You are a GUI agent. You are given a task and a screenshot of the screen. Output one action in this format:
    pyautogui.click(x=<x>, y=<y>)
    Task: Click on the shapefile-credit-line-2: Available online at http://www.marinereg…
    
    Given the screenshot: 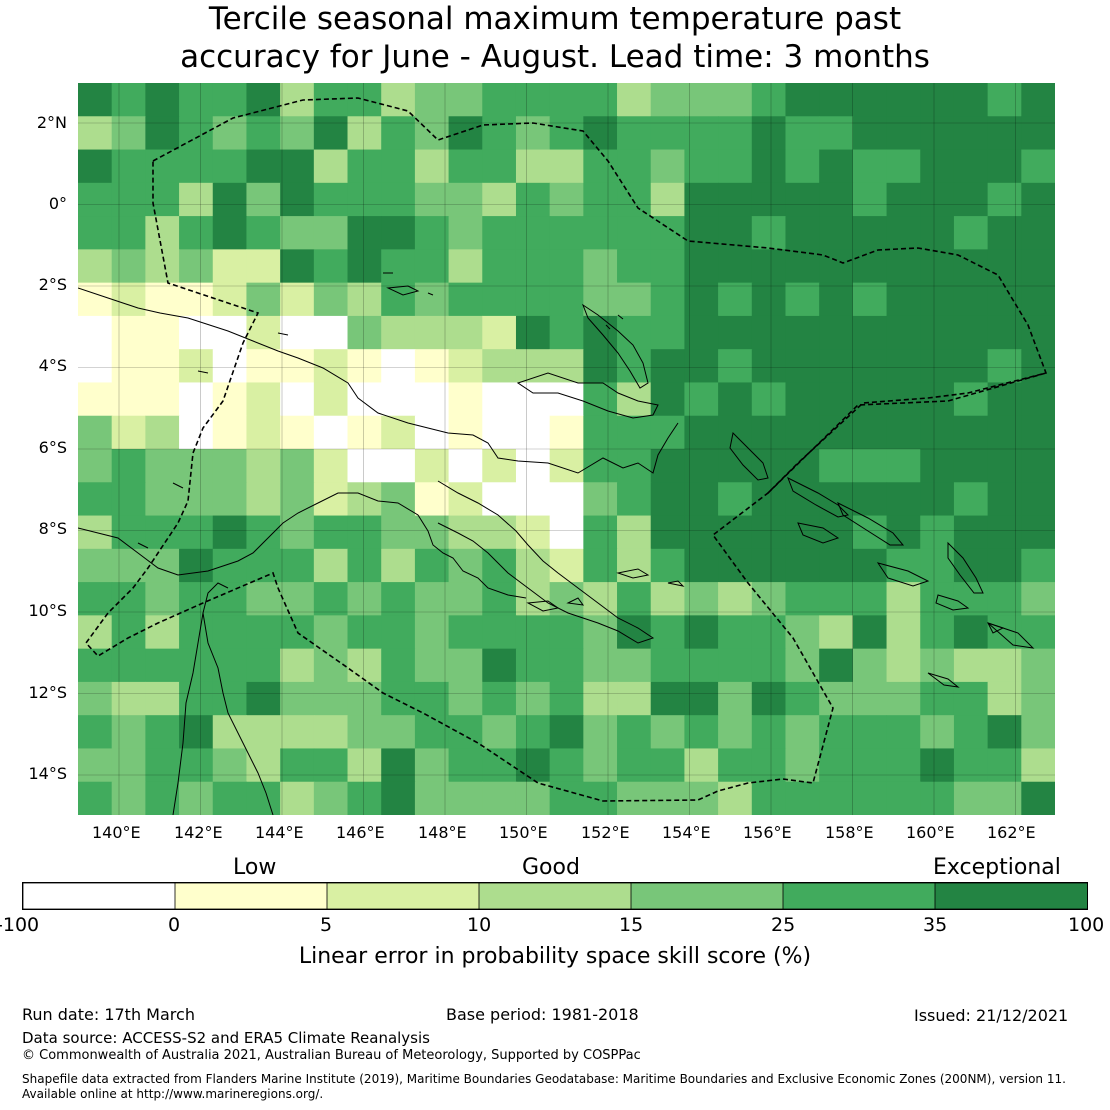 What is the action you would take?
    pyautogui.click(x=173, y=1094)
    